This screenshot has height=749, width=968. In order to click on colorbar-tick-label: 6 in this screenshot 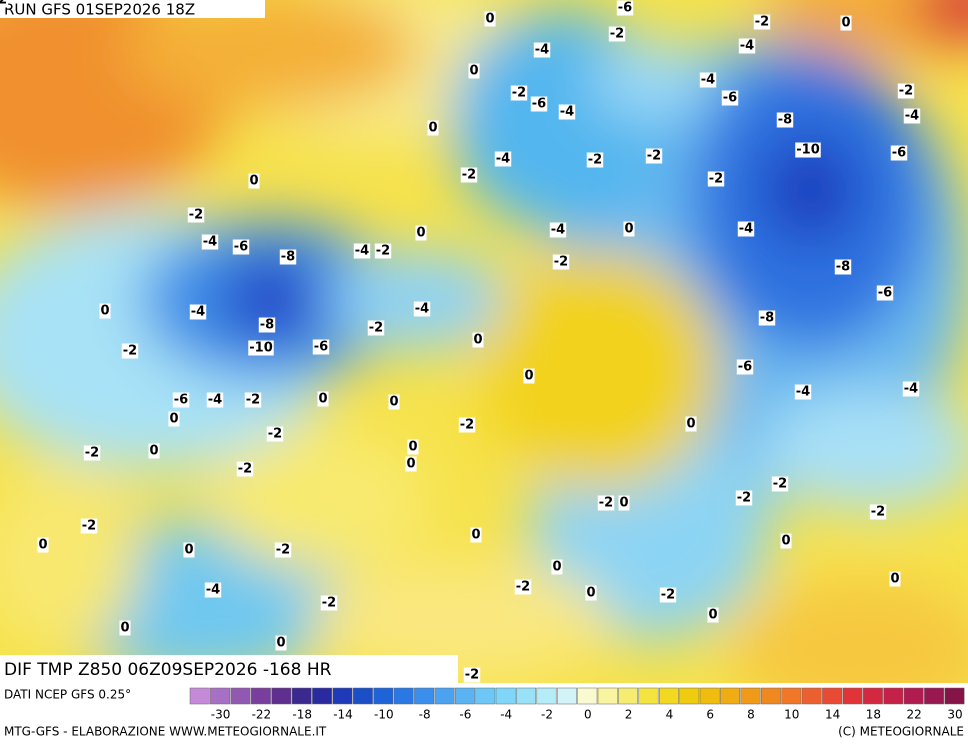, I will do `click(710, 715)`.